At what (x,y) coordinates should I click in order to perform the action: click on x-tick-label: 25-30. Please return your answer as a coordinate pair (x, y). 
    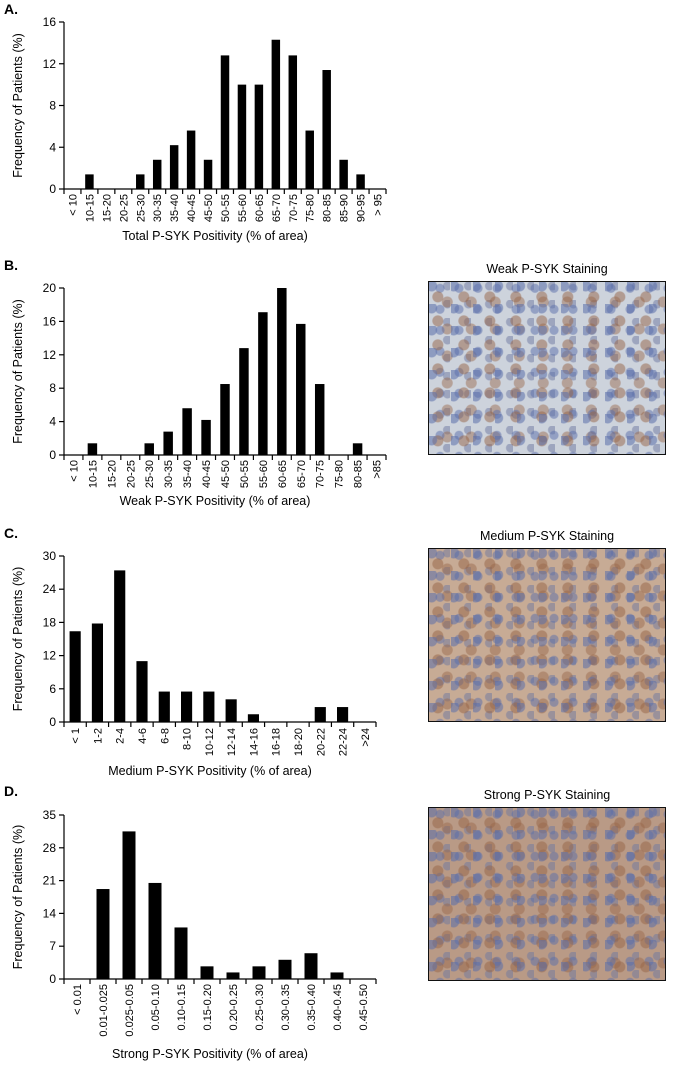
    Looking at the image, I should click on (141, 208).